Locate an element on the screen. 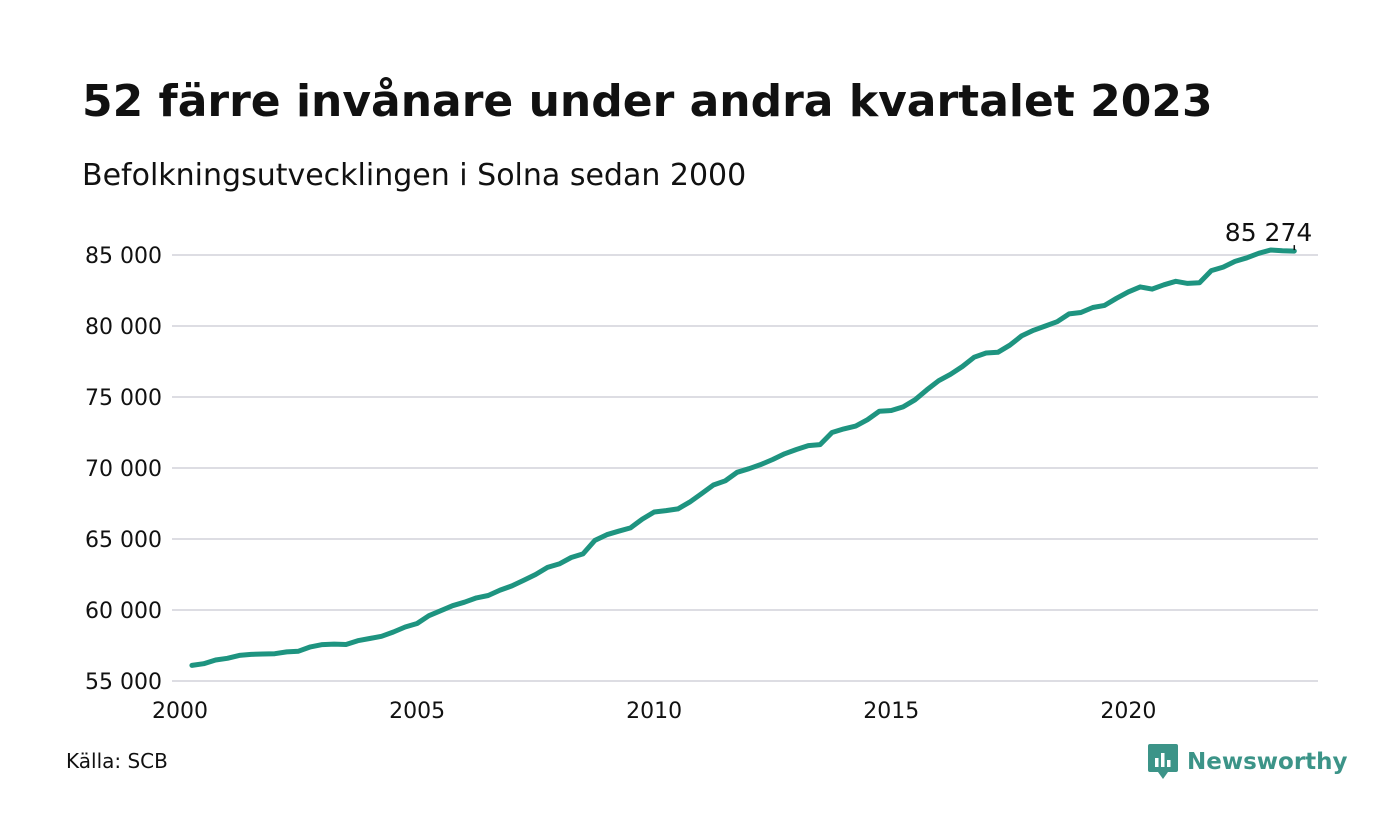  x-tick-label: 2020 is located at coordinates (1128, 711).